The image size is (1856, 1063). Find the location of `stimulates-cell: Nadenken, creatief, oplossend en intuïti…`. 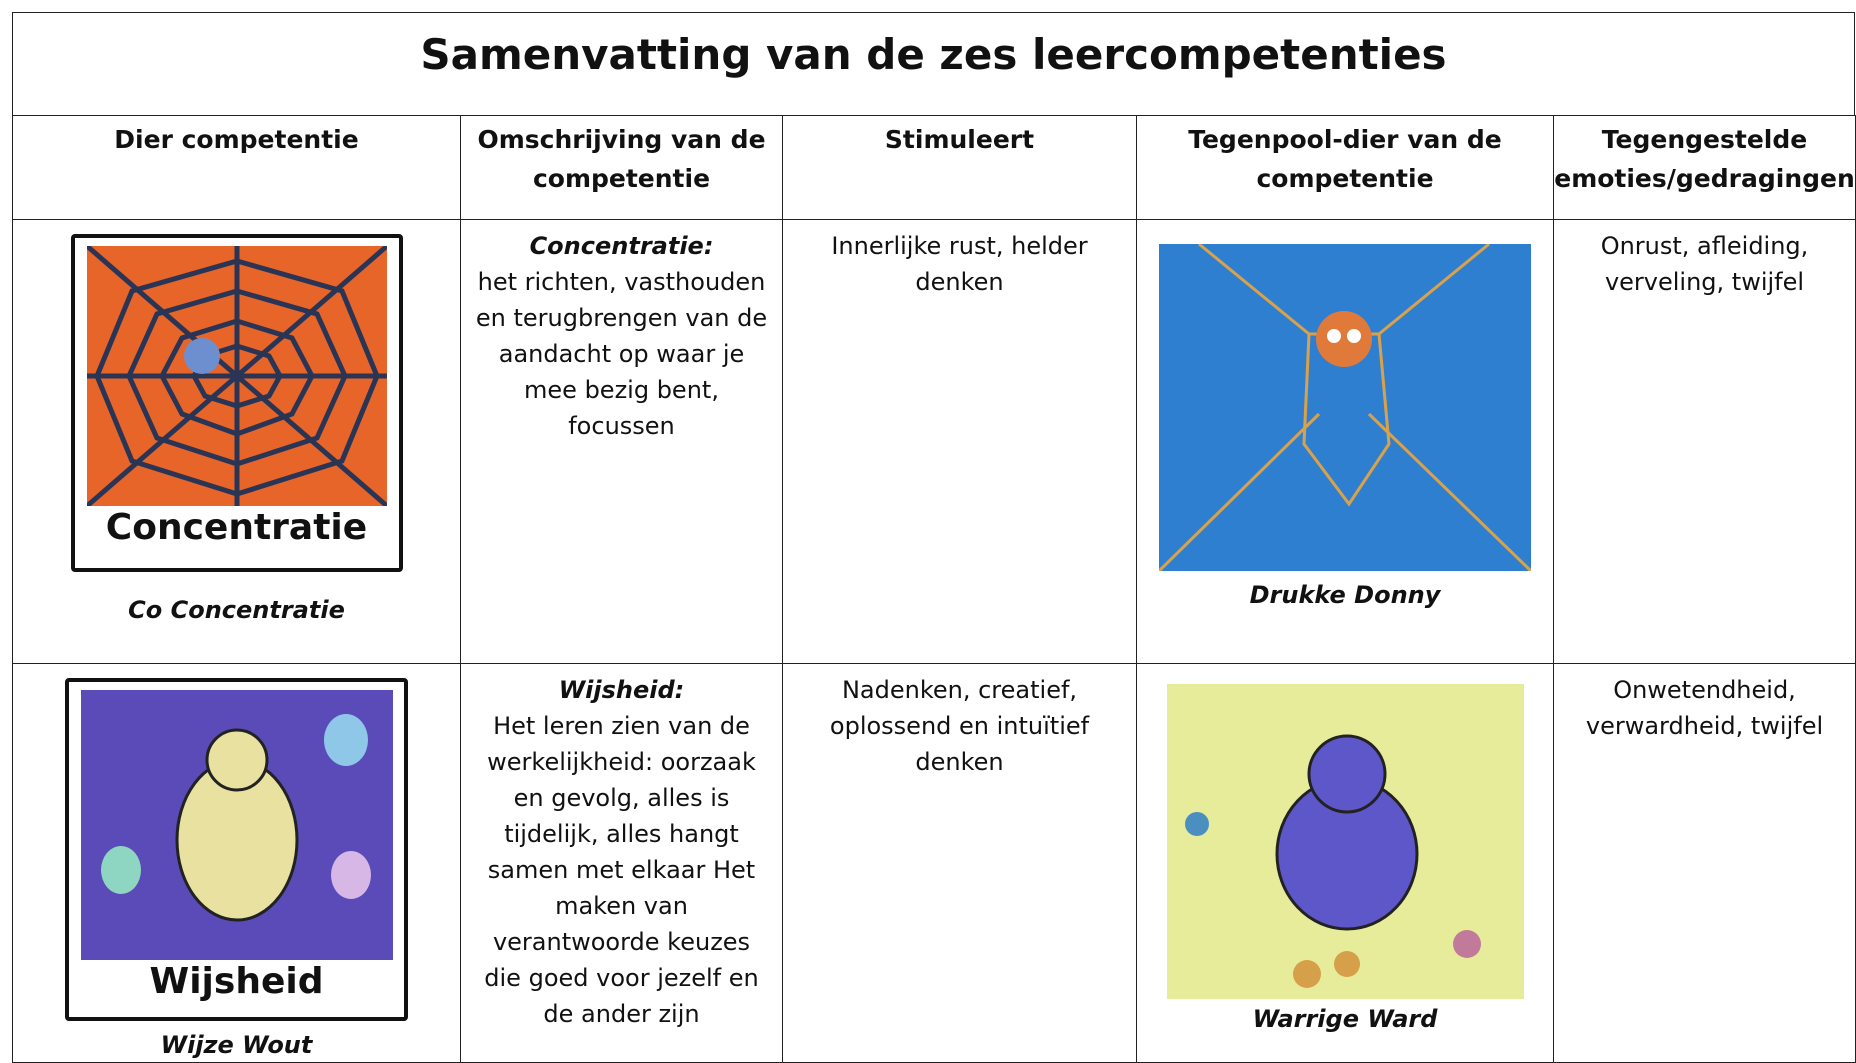

stimulates-cell: Nadenken, creatief, oplossend en intuïti… is located at coordinates (959, 863).